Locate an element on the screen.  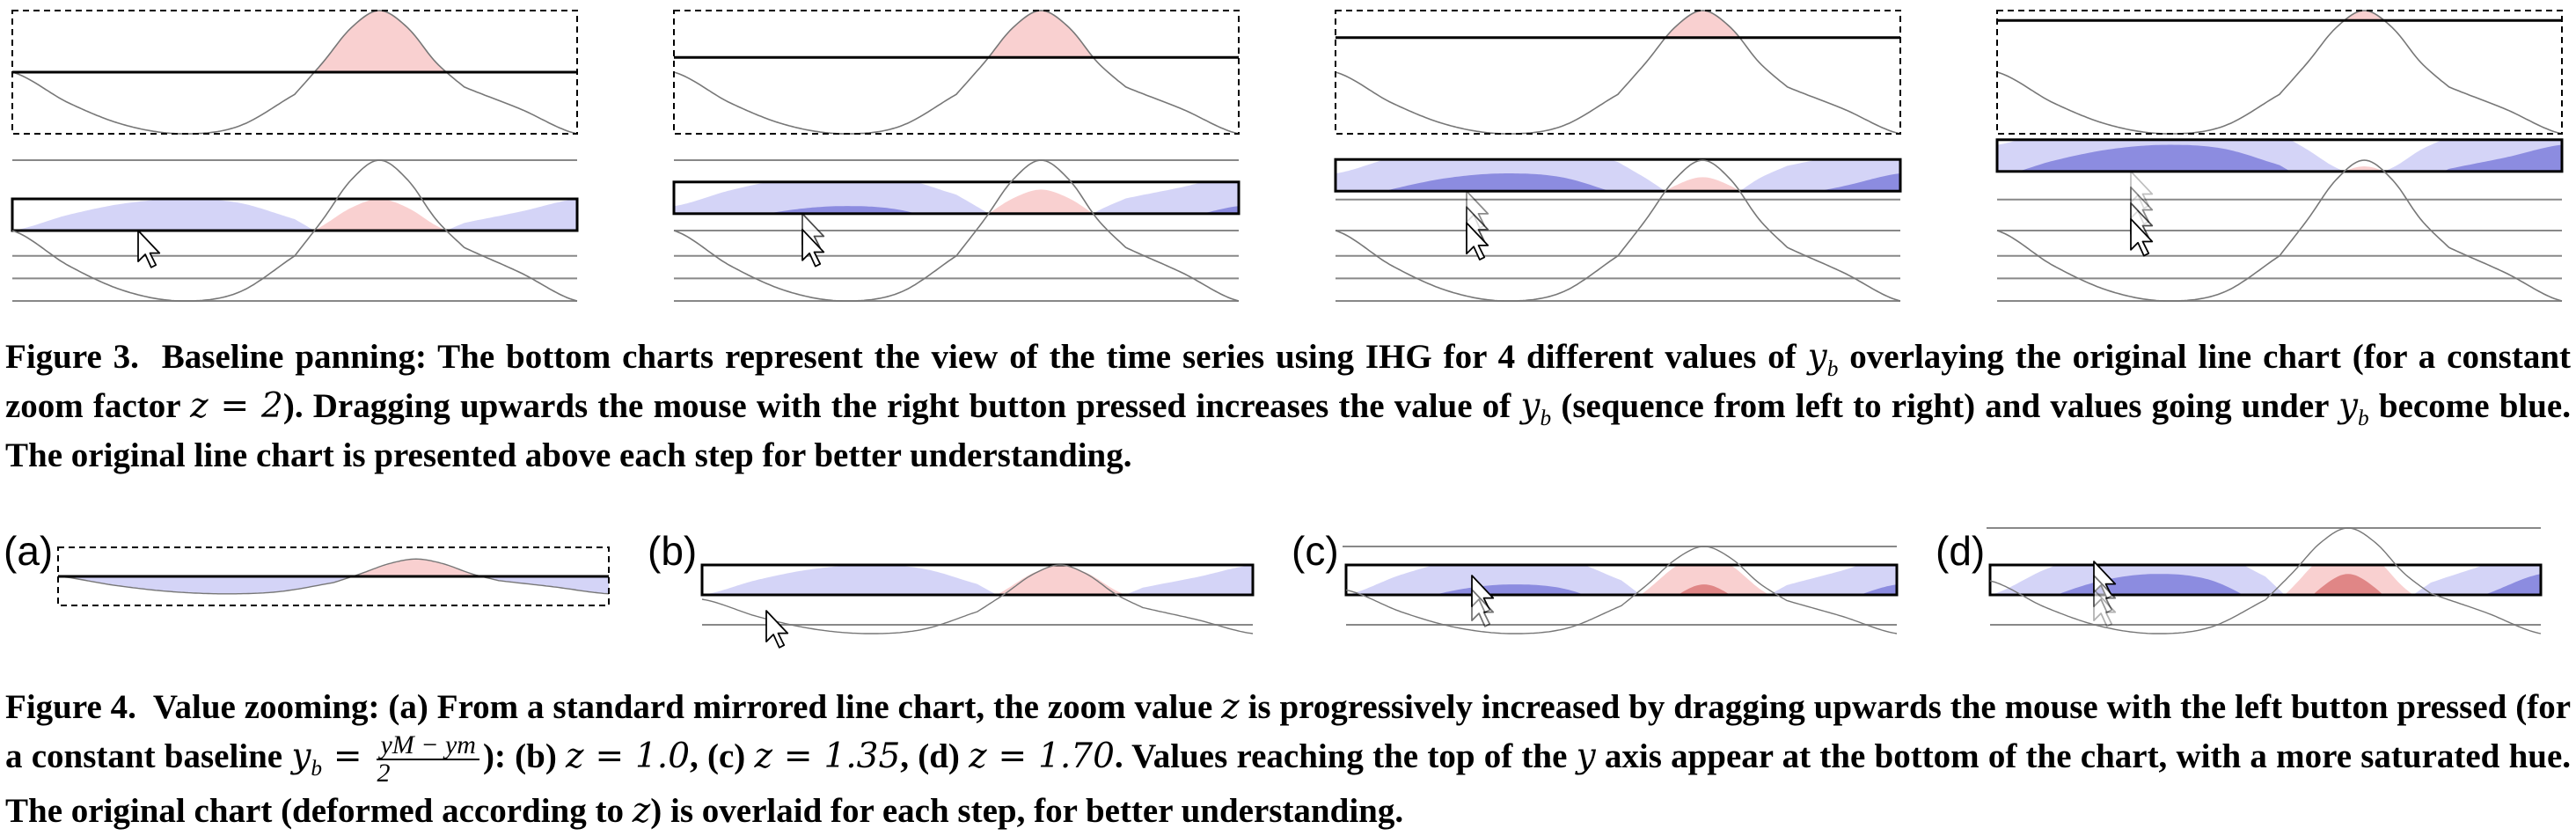
fraction-numerator: yM − ym is located at coordinates (428, 747).